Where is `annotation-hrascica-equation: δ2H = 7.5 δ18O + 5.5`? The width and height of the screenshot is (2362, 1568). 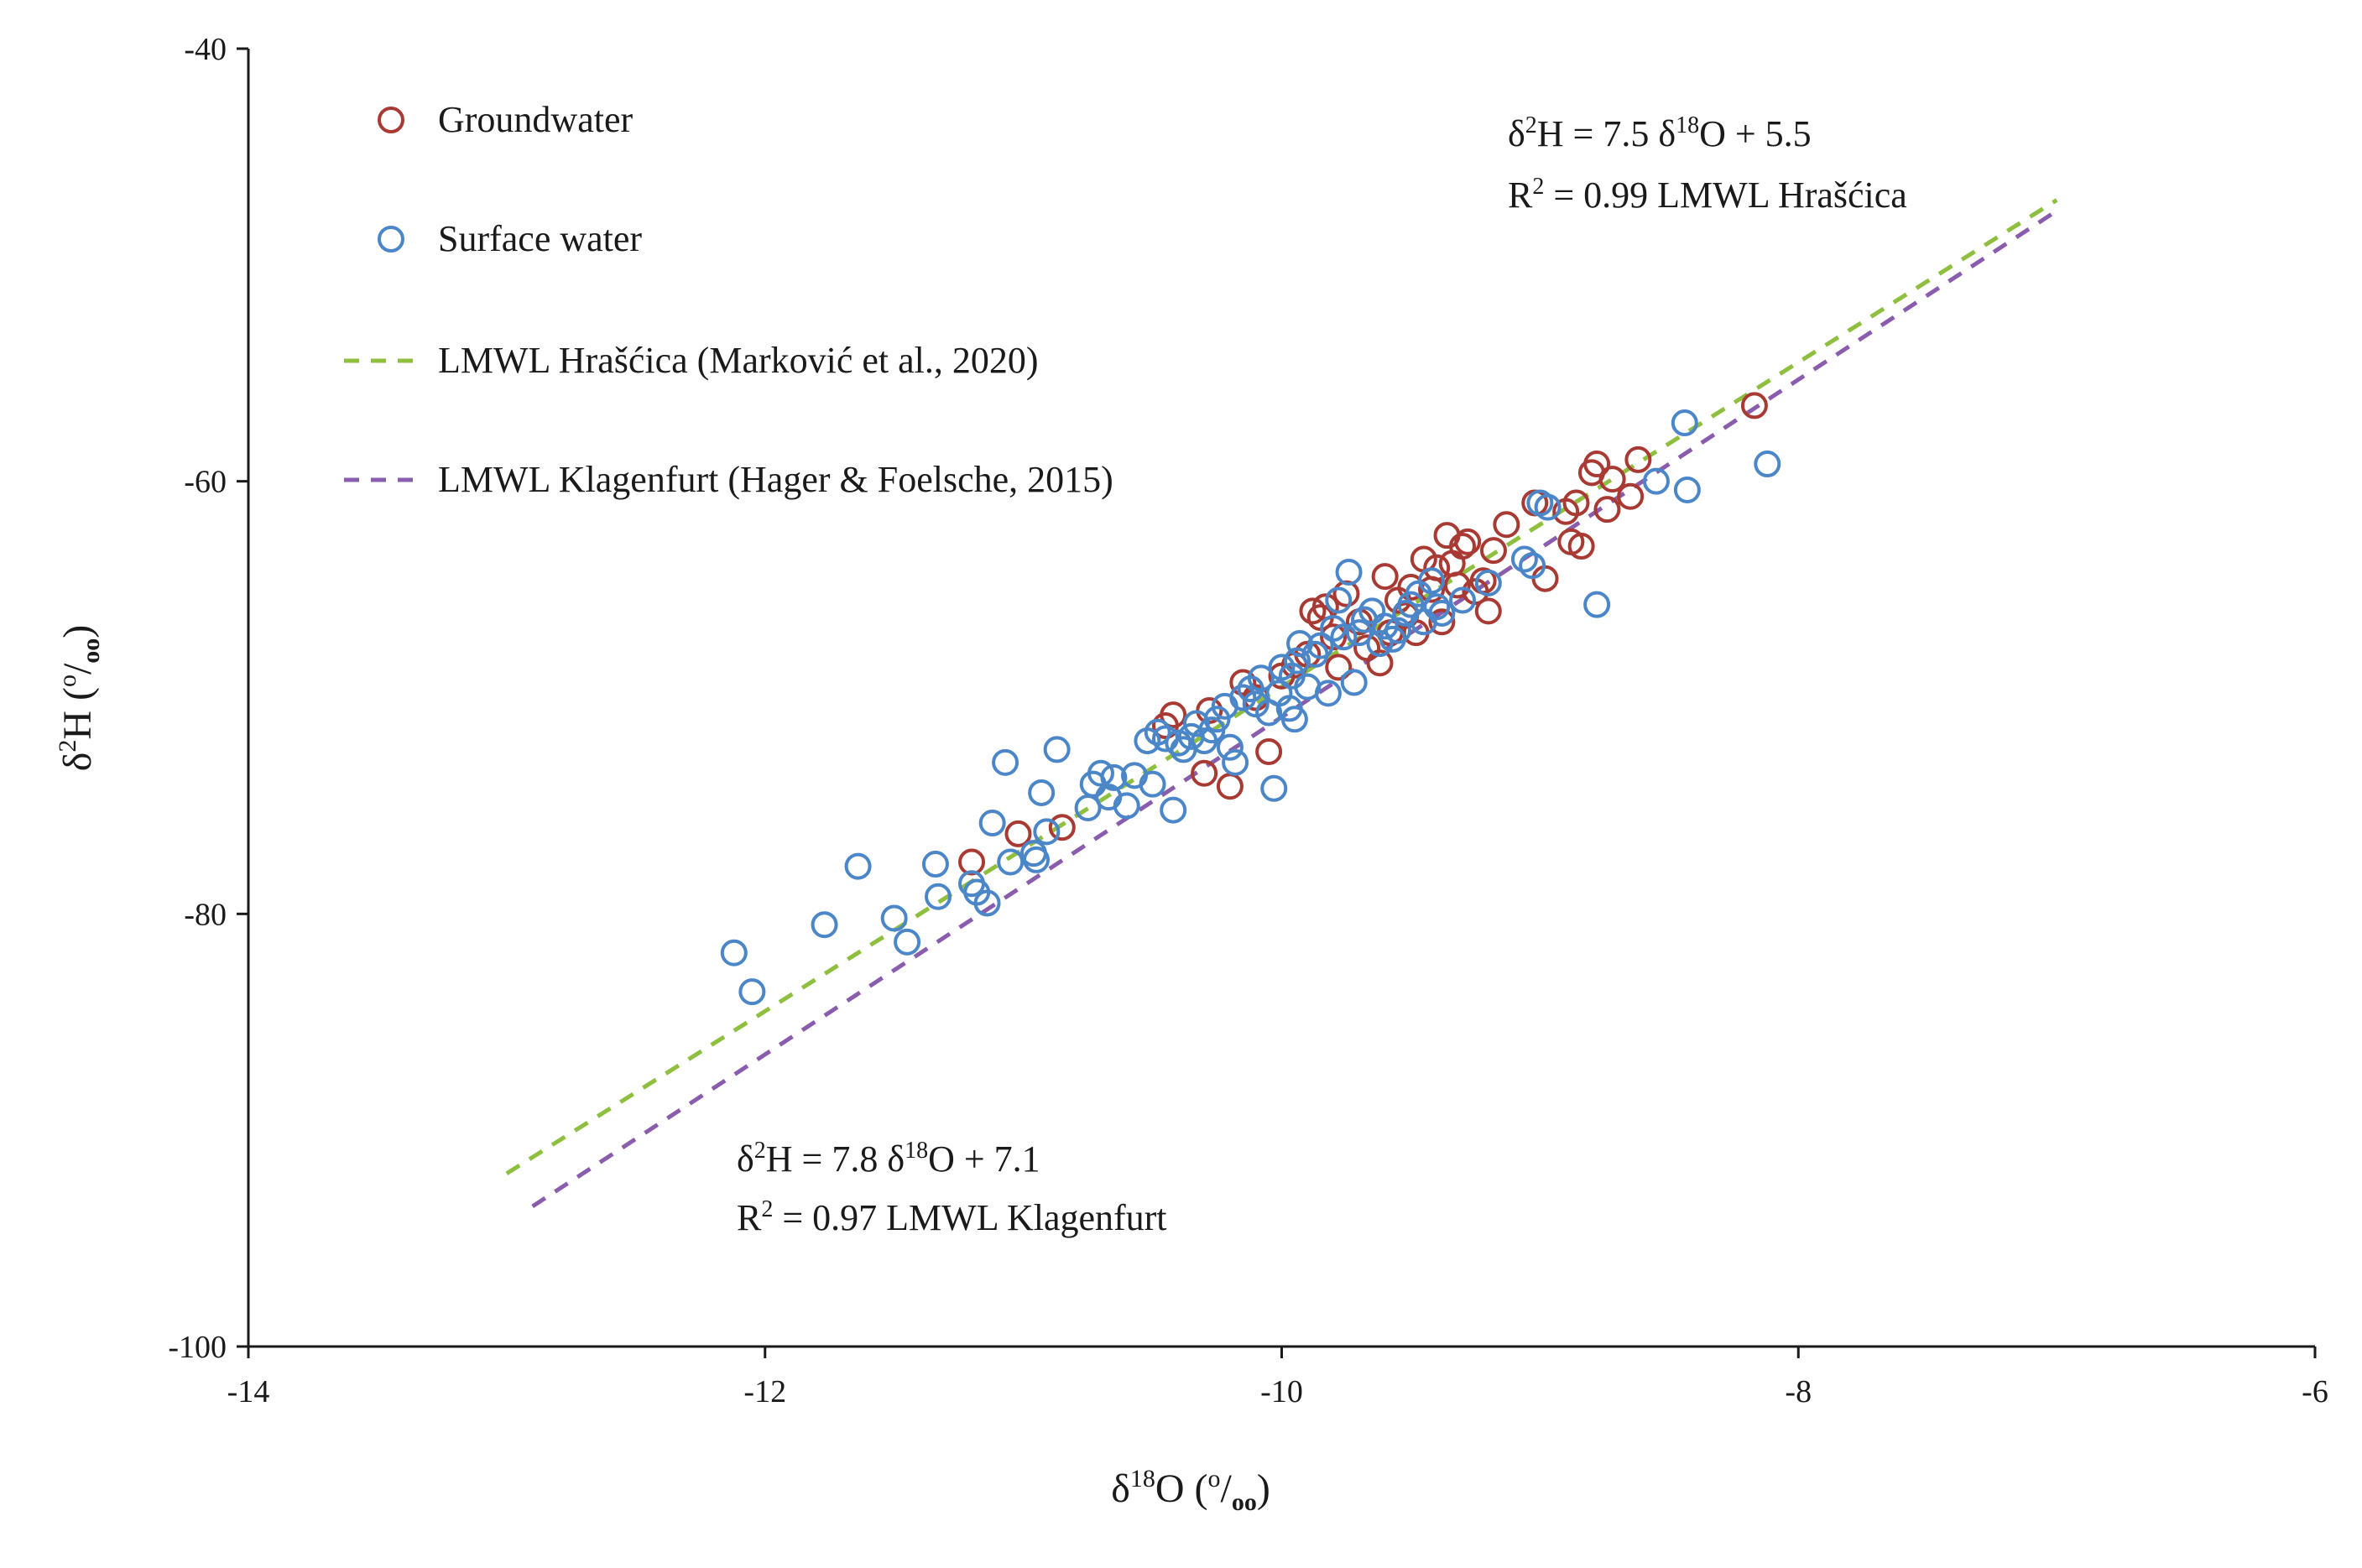
annotation-hrascica-equation: δ2H = 7.5 δ18O + 5.5 is located at coordinates (1660, 133).